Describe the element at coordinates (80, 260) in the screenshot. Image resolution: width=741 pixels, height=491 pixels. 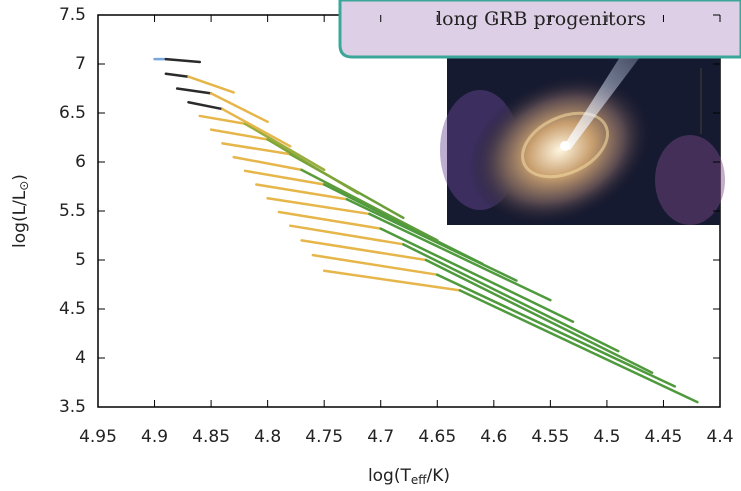
I see `y-tick-label: 5` at that location.